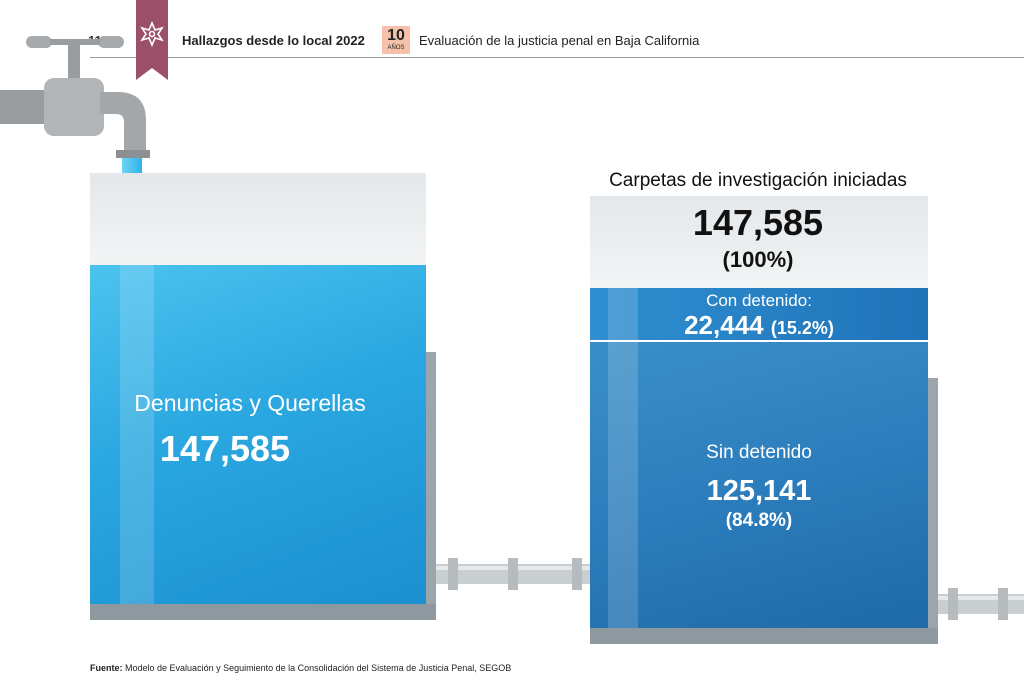  I want to click on left-tank-side, so click(431, 486).